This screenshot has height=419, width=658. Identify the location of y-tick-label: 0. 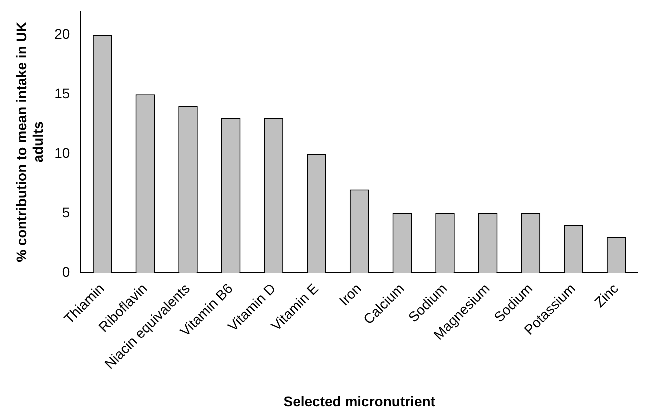
(66, 272).